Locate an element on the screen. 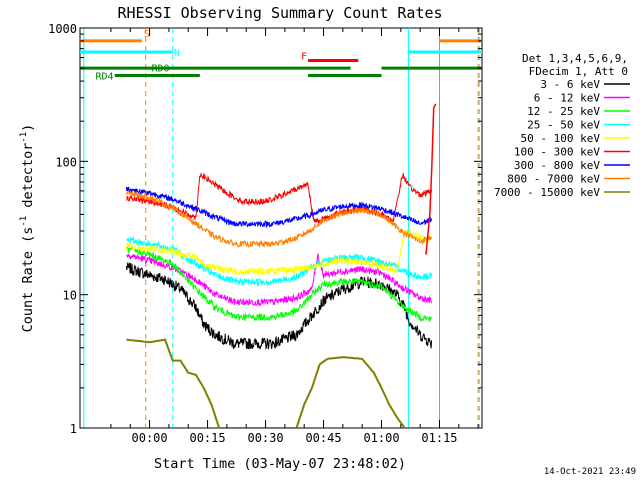 The height and width of the screenshot is (484, 640). status-bar-label-f: F is located at coordinates (304, 57).